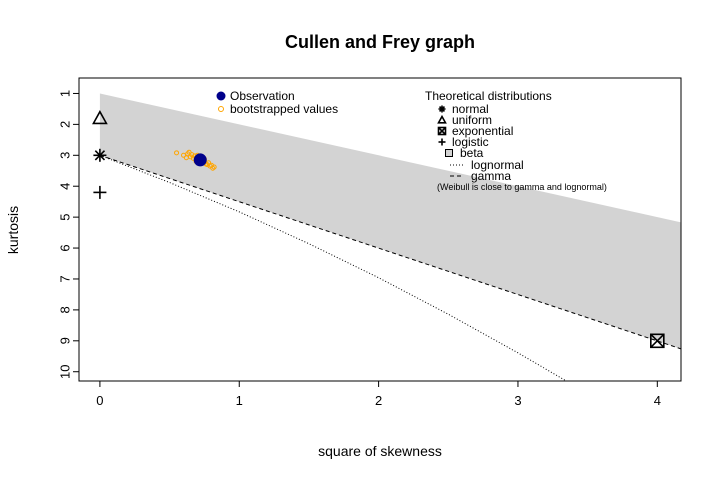 The image size is (720, 480). I want to click on y-tick-label: 6, so click(65, 247).